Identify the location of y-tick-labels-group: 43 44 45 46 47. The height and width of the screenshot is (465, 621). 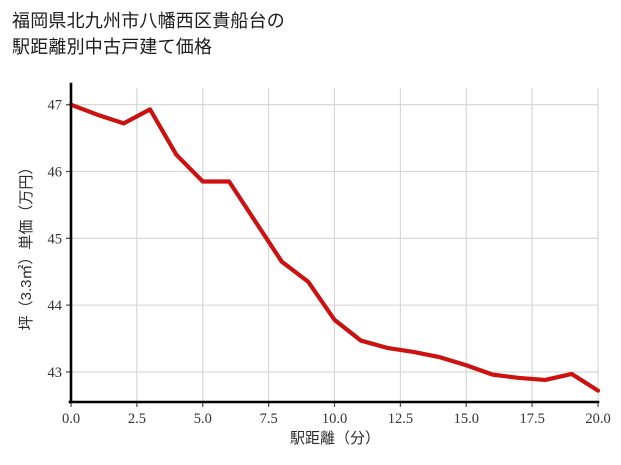
(55, 239).